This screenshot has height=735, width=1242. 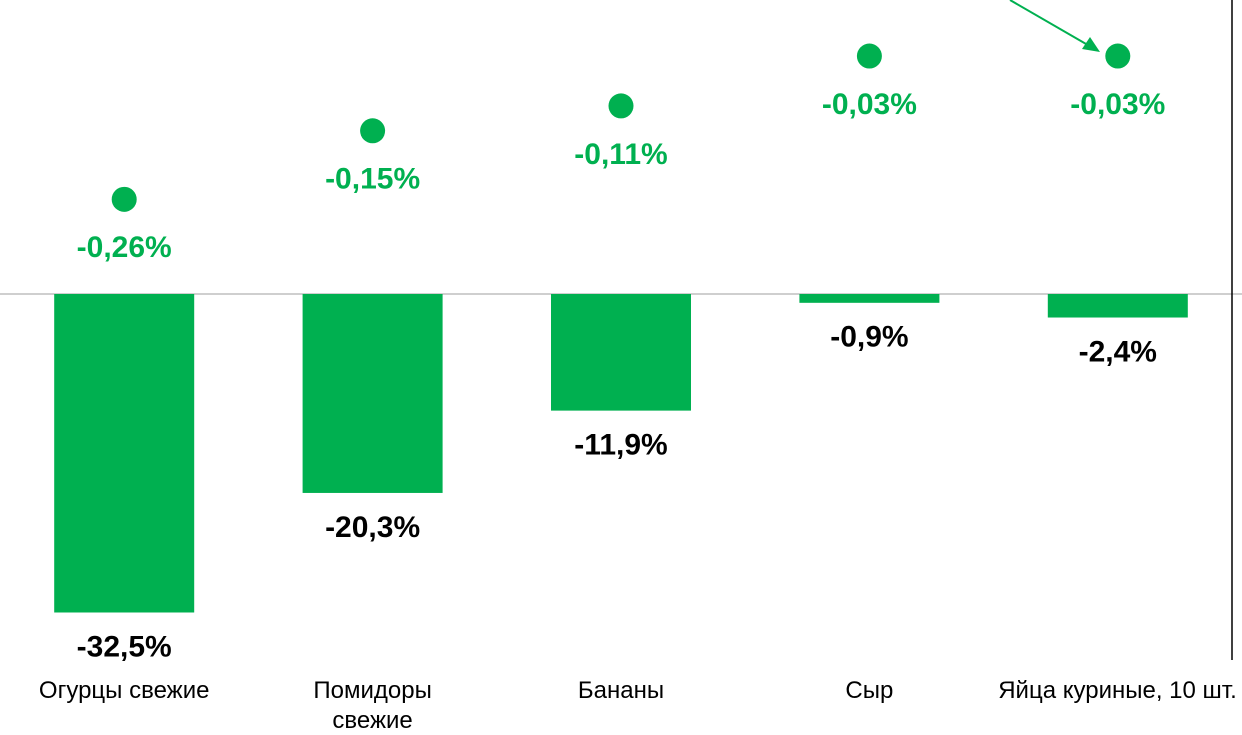 I want to click on arrow-head, so click(x=1091, y=44).